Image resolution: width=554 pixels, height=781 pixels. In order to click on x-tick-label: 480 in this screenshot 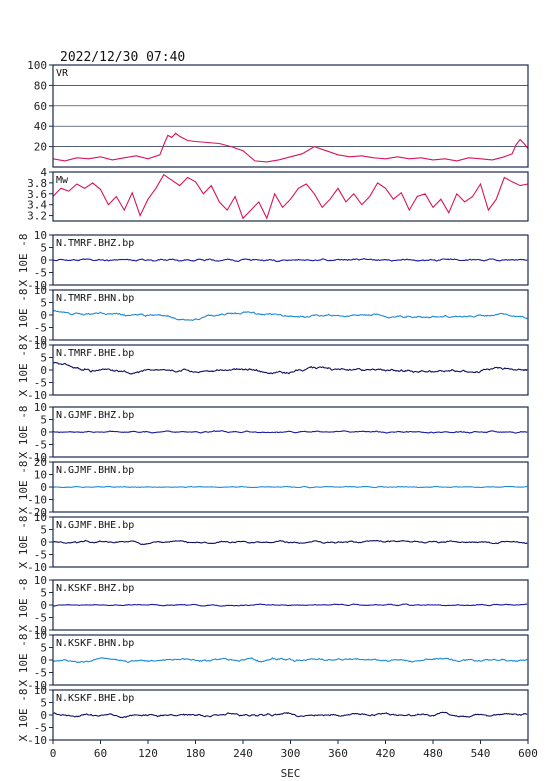, I will do `click(433, 753)`.